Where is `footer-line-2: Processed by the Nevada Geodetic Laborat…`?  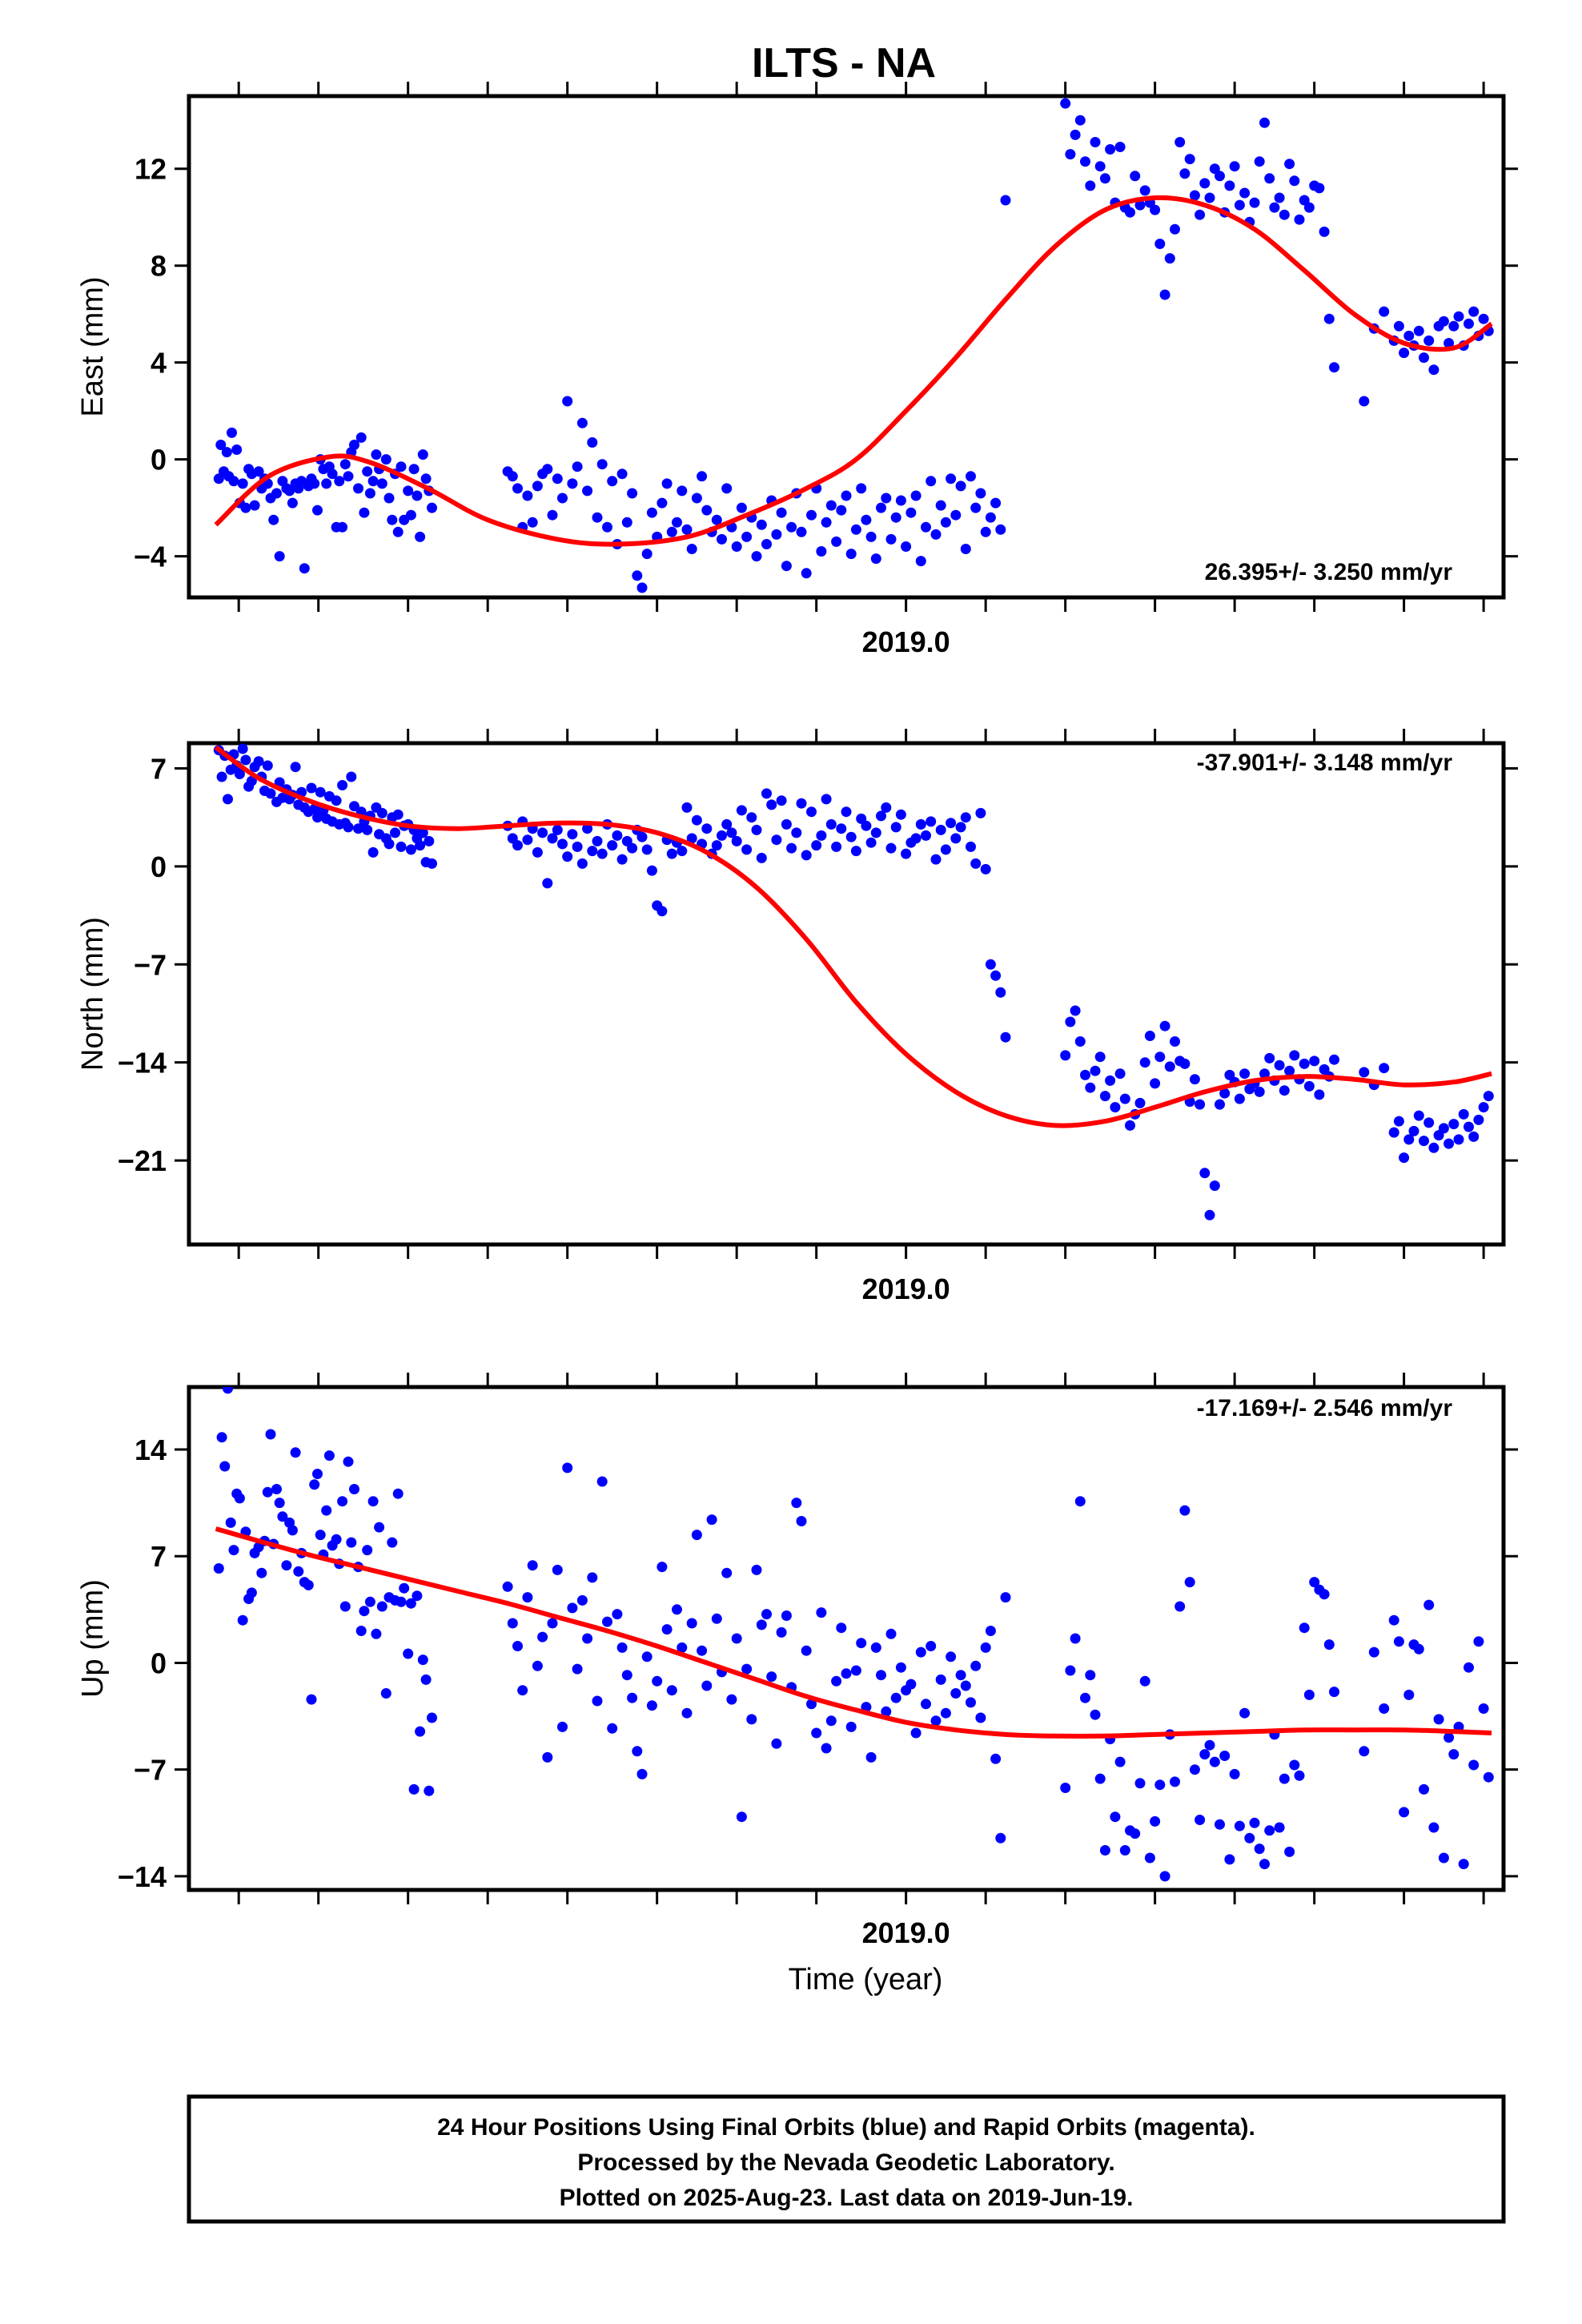
footer-line-2: Processed by the Nevada Geodetic Laborat… is located at coordinates (846, 2162).